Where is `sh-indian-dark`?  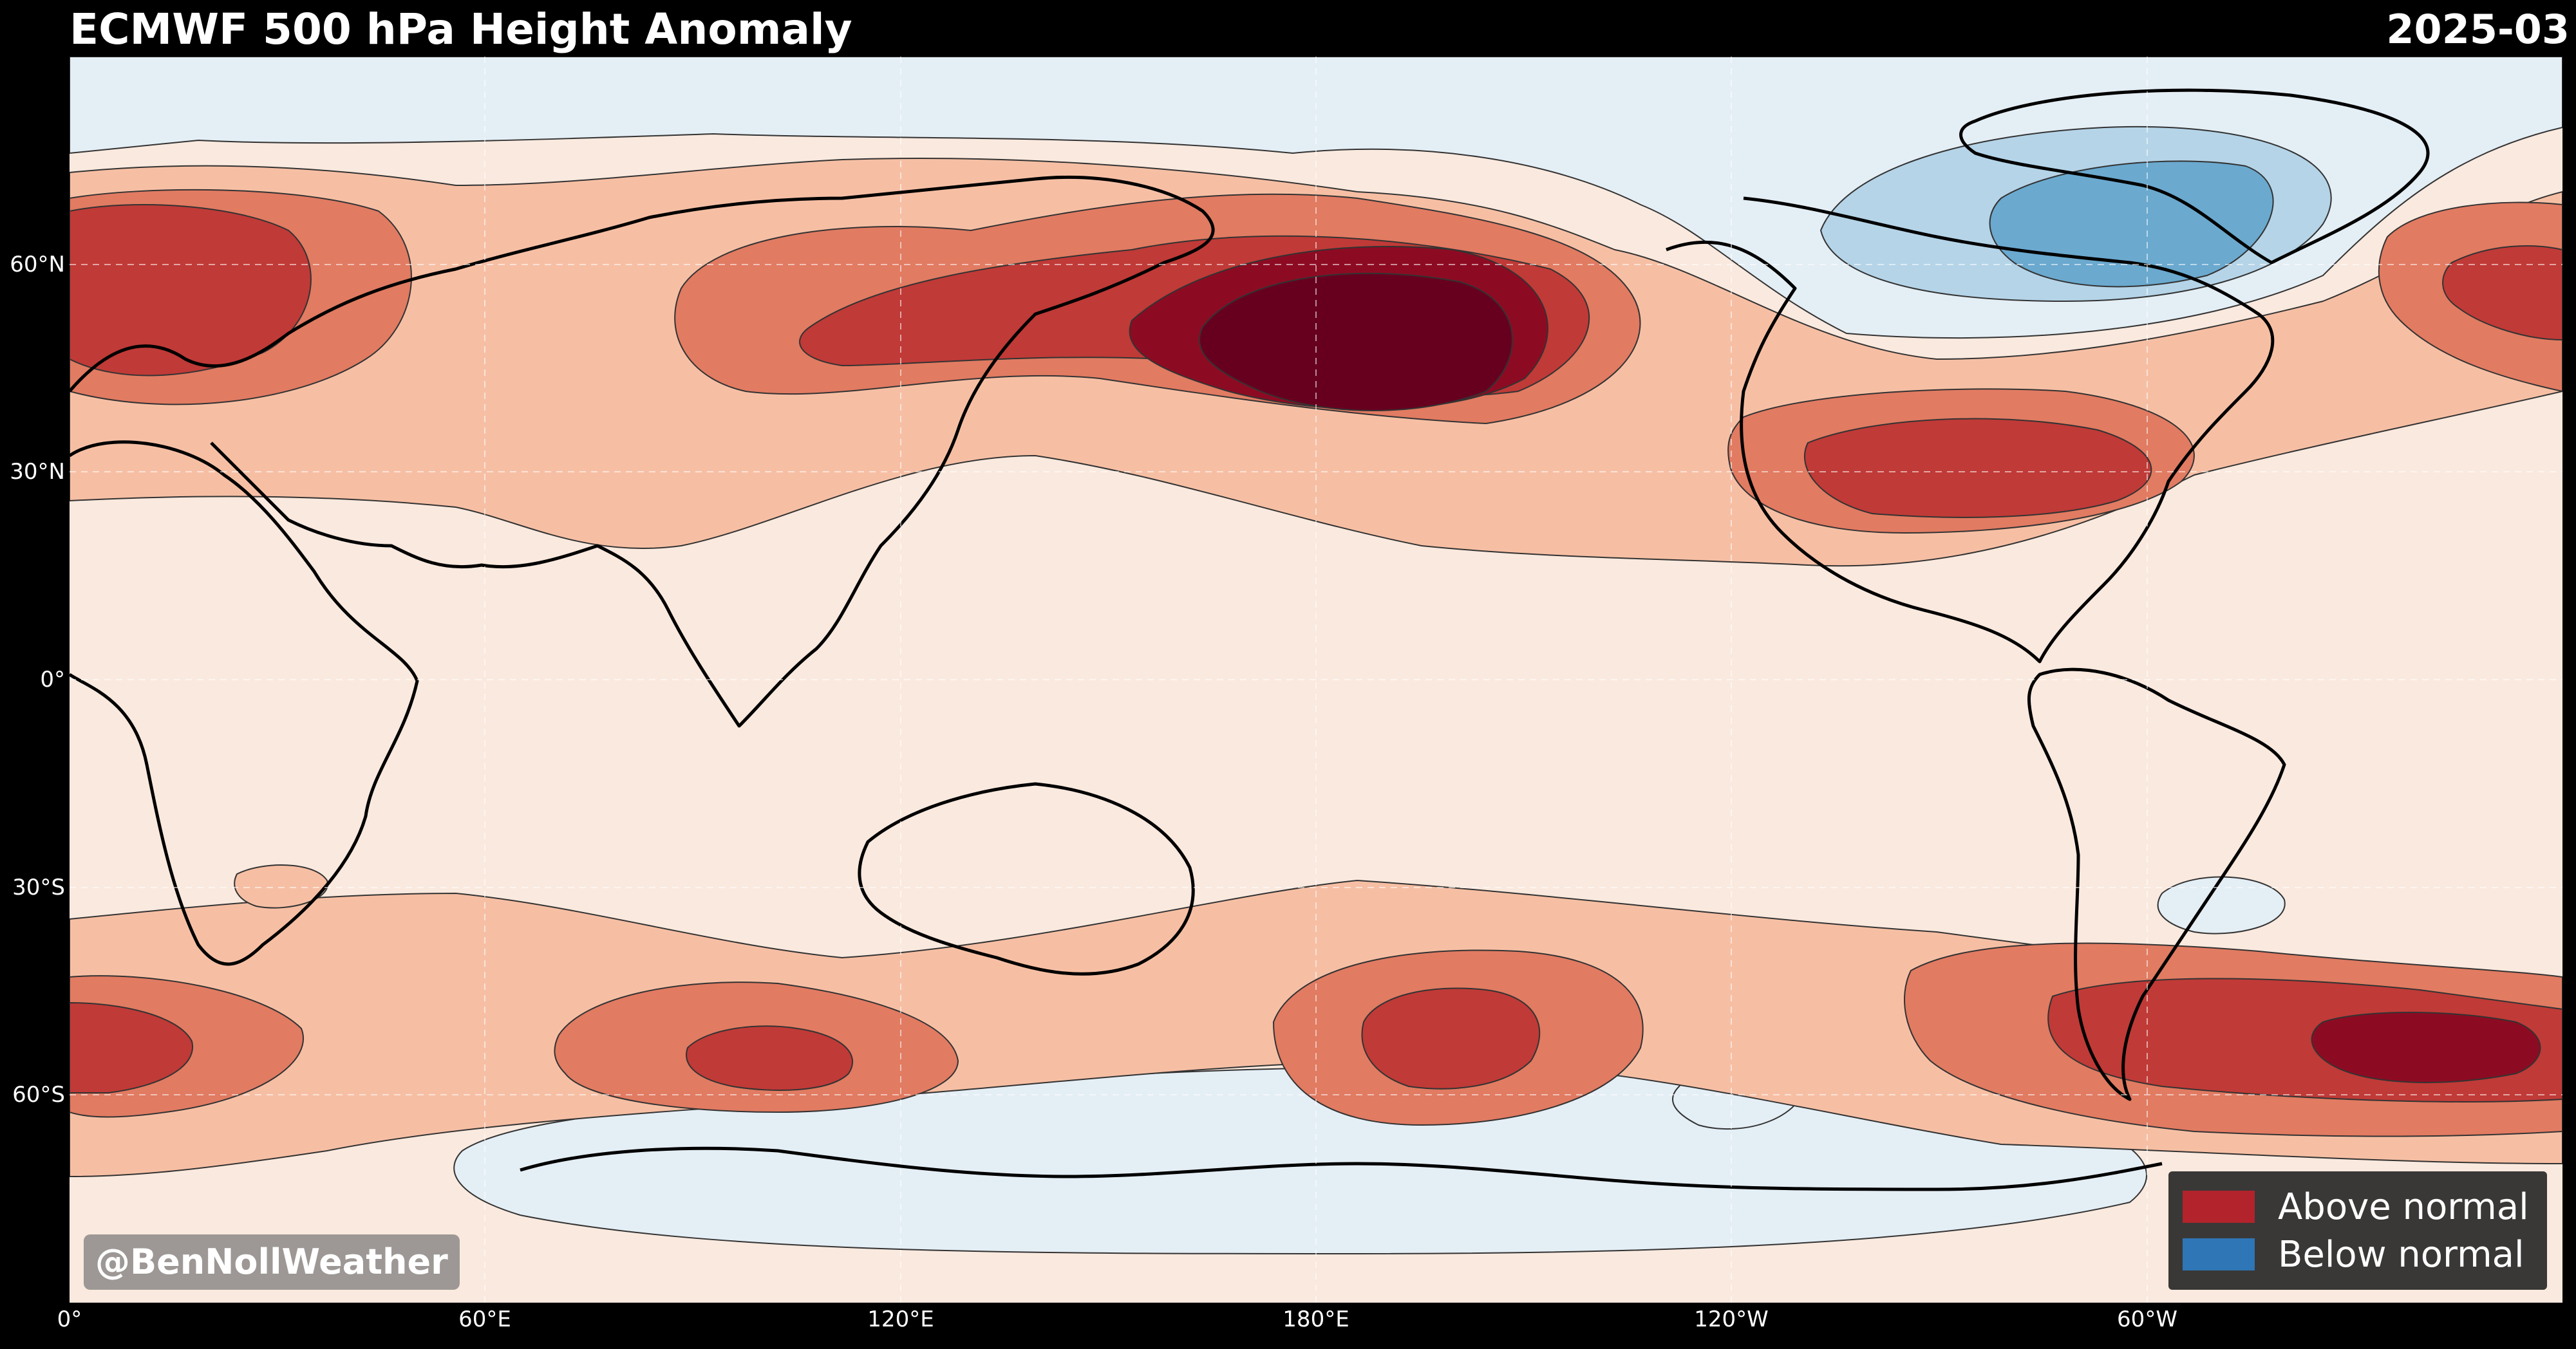 sh-indian-dark is located at coordinates (769, 1058).